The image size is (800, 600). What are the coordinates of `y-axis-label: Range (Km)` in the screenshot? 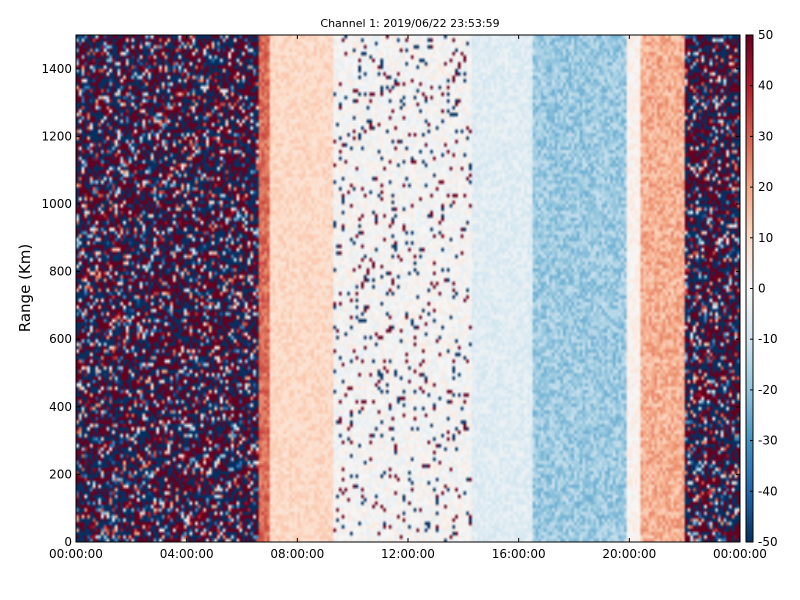 It's located at (25, 288).